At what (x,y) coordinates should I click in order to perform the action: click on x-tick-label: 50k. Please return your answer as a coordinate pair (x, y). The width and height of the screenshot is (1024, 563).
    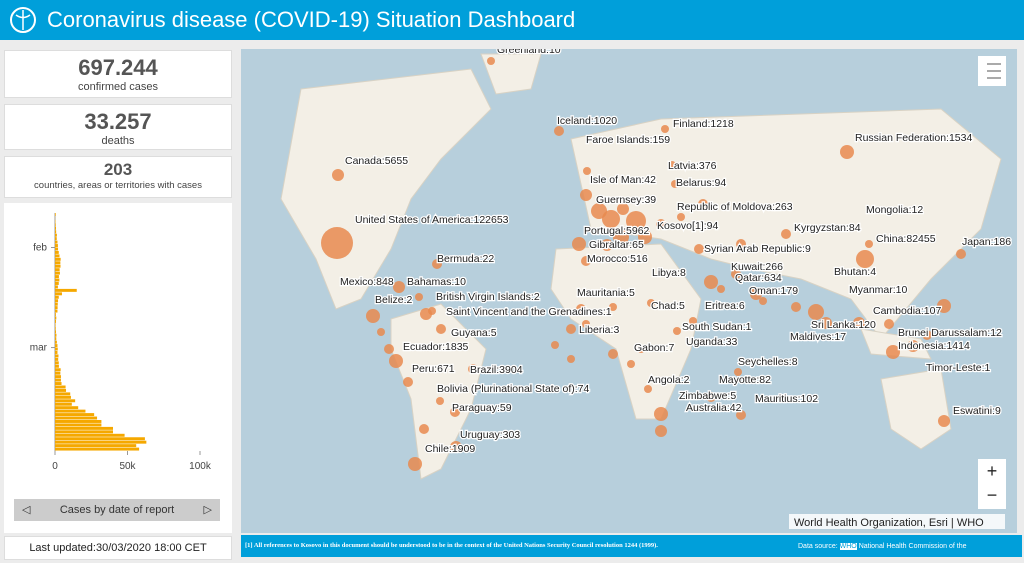
    Looking at the image, I should click on (127, 466).